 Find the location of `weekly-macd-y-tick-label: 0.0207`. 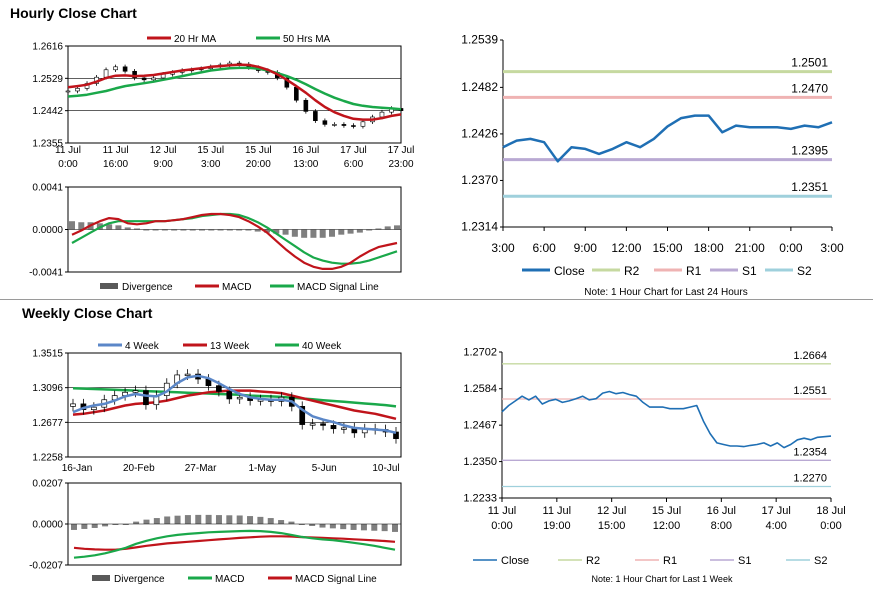

weekly-macd-y-tick-label: 0.0207 is located at coordinates (47, 484).